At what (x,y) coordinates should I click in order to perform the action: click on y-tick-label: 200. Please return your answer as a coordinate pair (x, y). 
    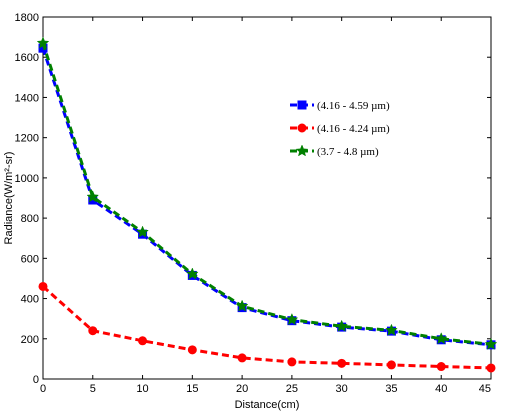
    Looking at the image, I should click on (30, 340).